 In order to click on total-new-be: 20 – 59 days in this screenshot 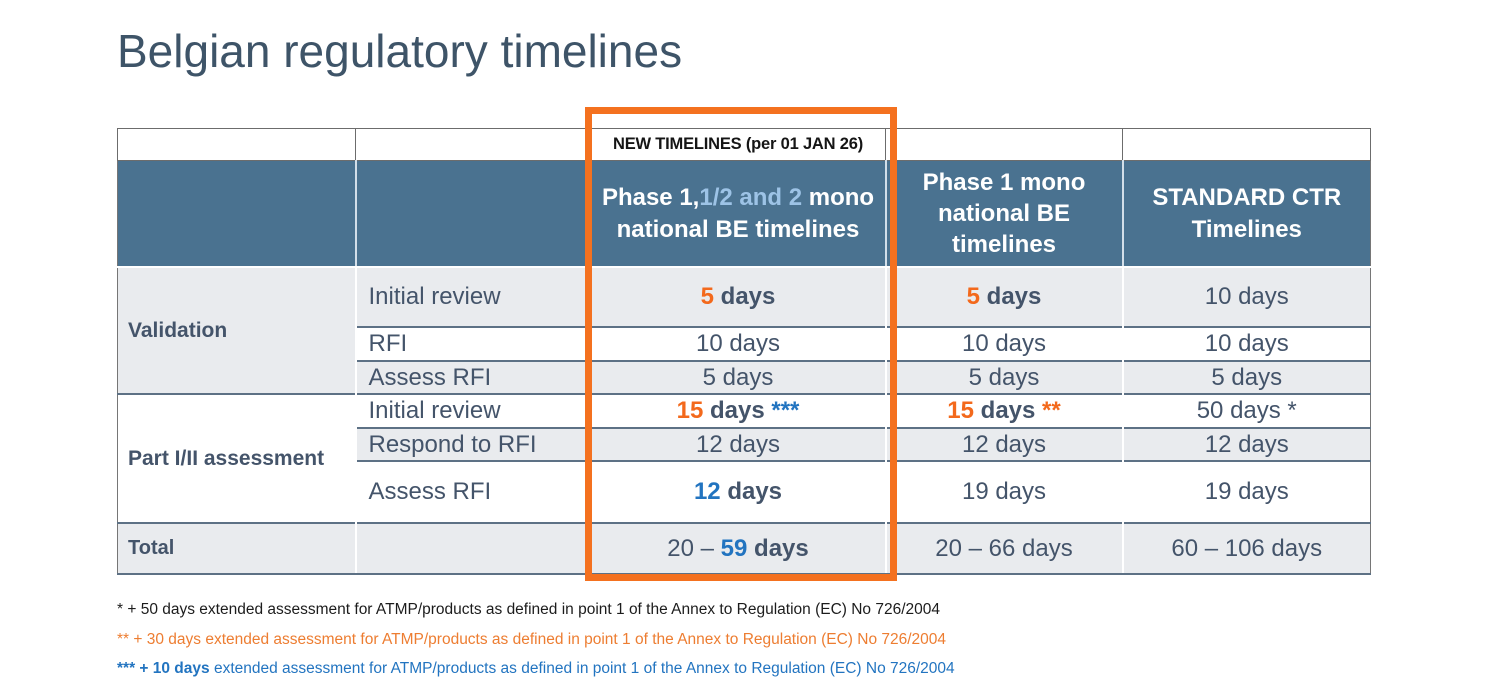, I will do `click(737, 548)`.